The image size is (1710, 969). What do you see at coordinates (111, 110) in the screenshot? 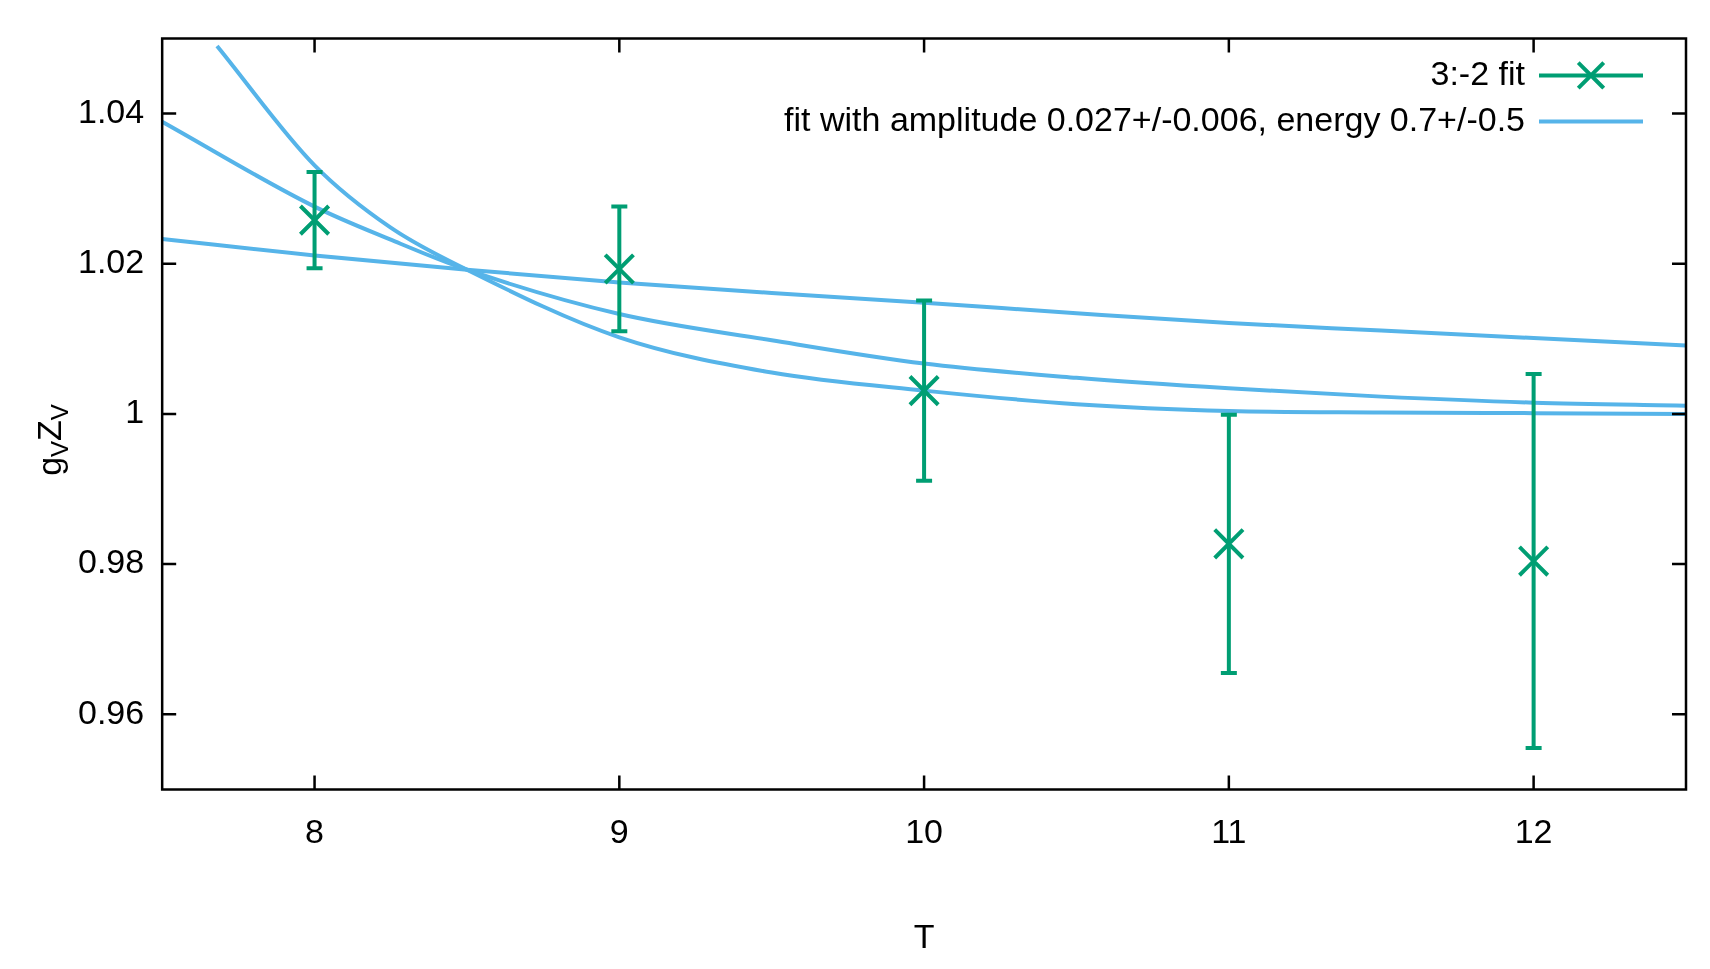
I see `y-tick-label: 1.04` at bounding box center [111, 110].